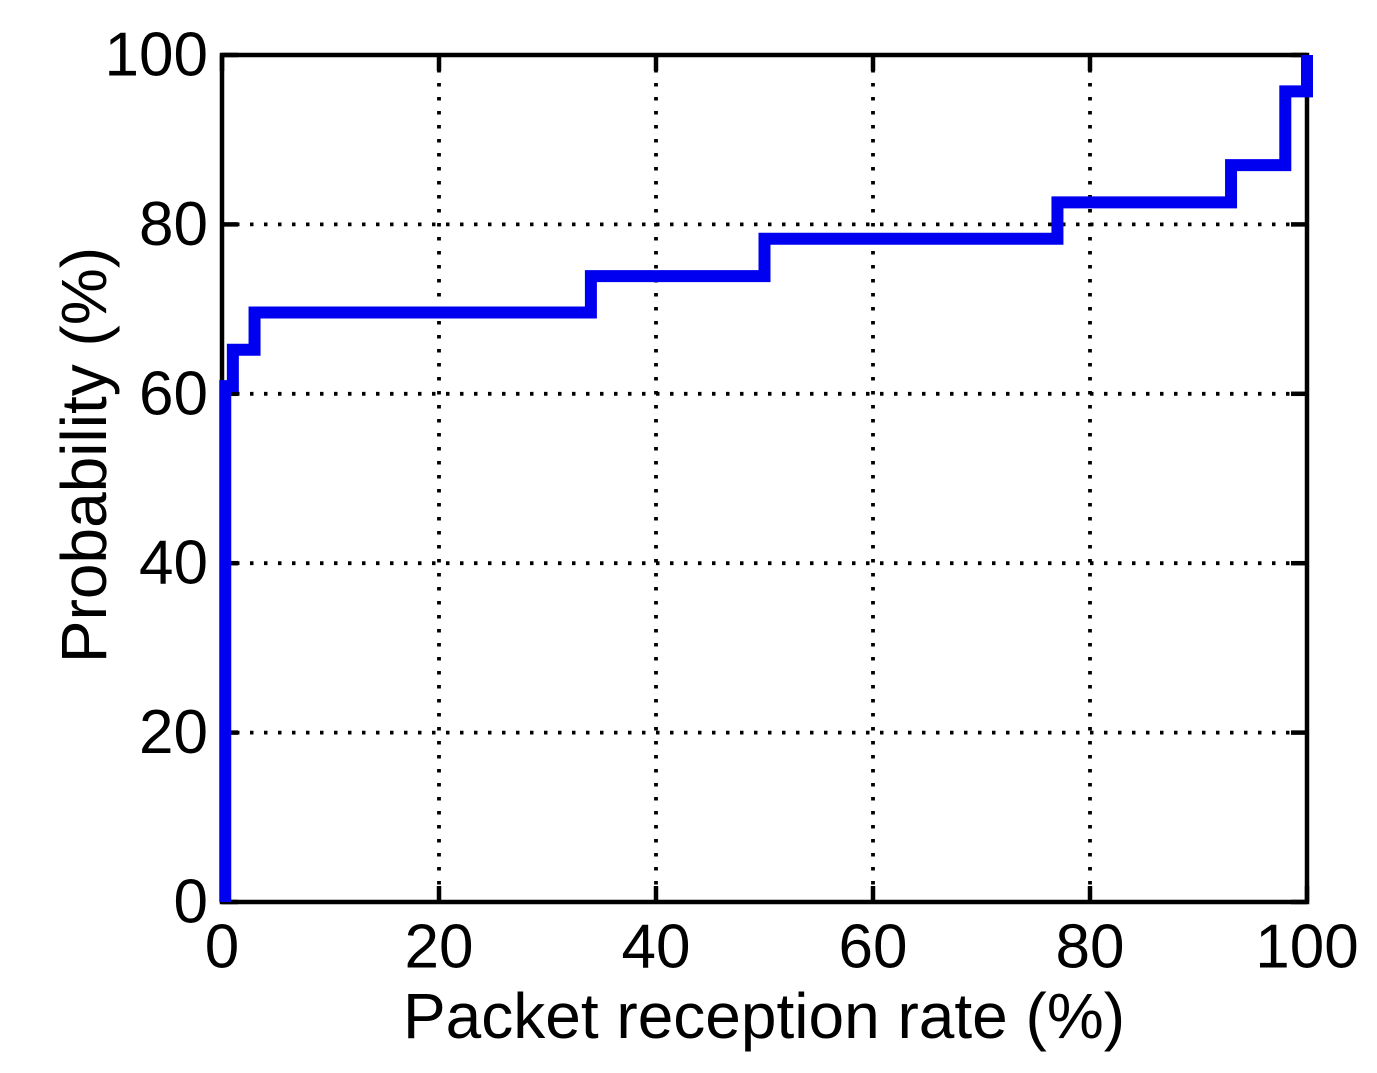 The width and height of the screenshot is (1377, 1073). I want to click on x-tick-label-80: 80, so click(1090, 947).